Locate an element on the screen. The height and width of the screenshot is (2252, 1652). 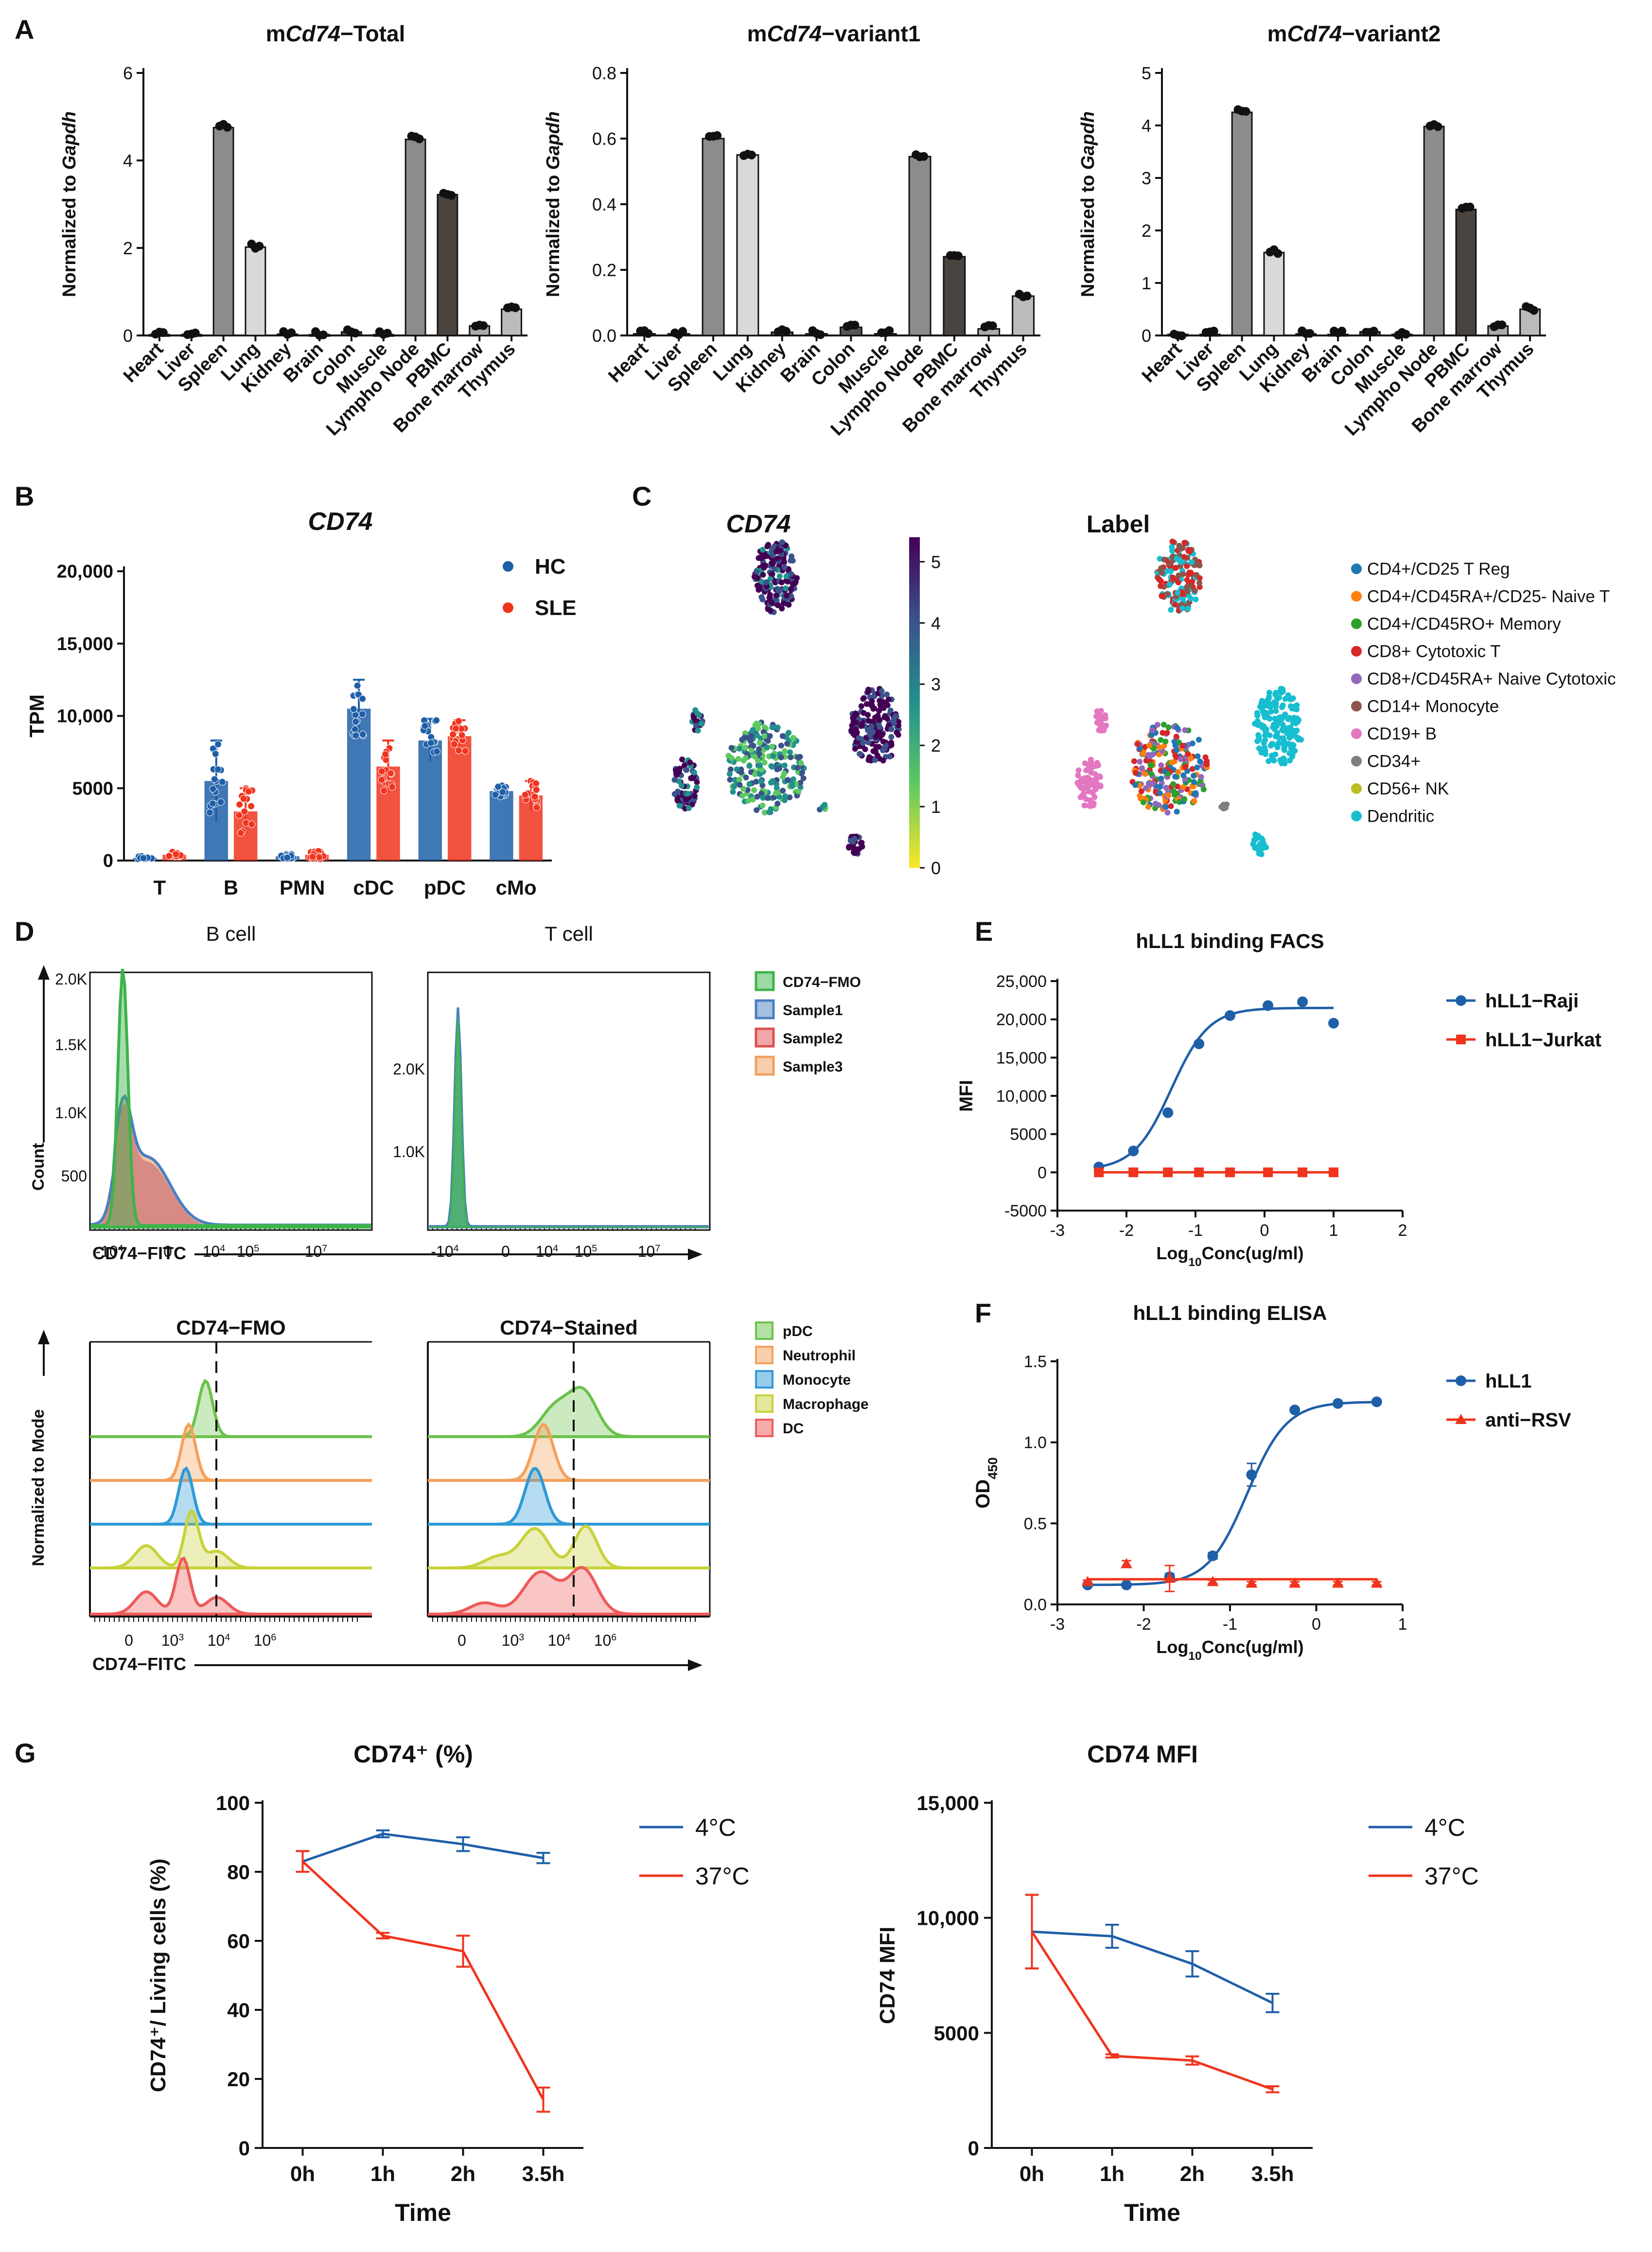
chart-title: mCd74−variant2 is located at coordinates (1354, 34).